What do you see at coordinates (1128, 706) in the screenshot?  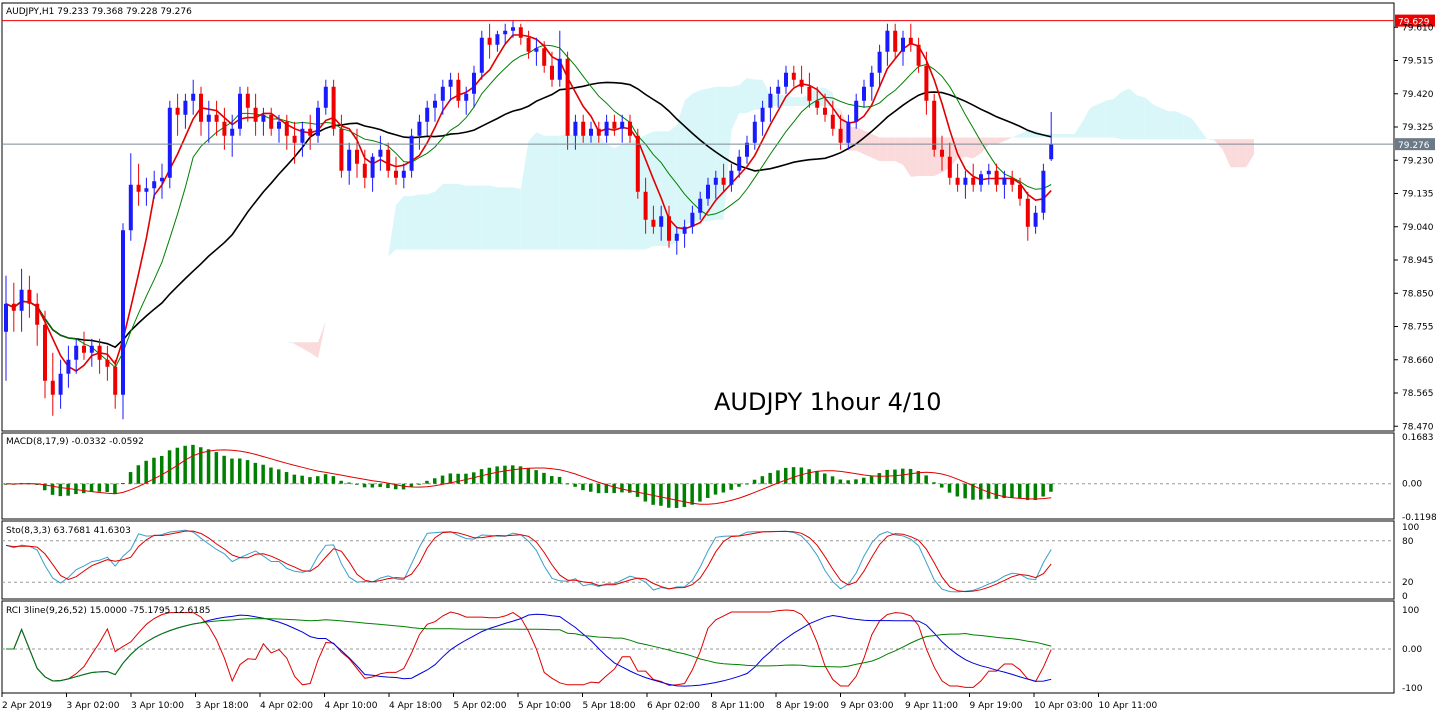 I see `time-tick-label: 10 Apr 11:00` at bounding box center [1128, 706].